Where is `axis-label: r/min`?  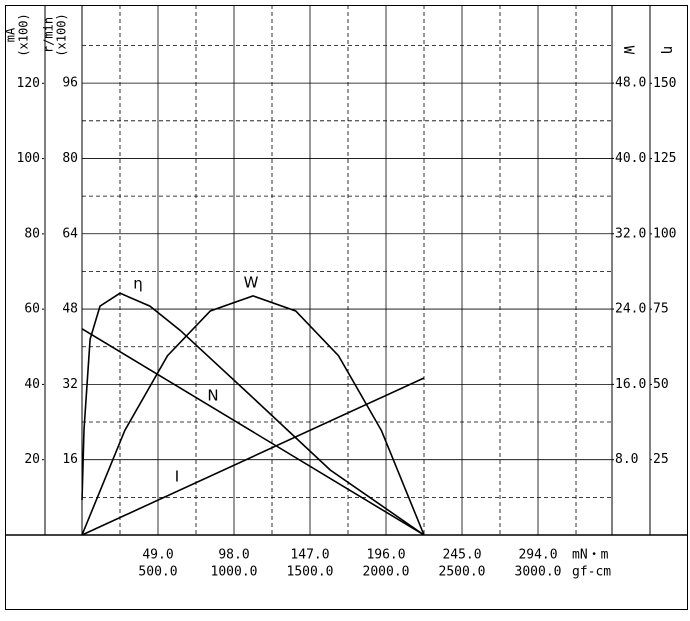
axis-label: r/min is located at coordinates (49, 35).